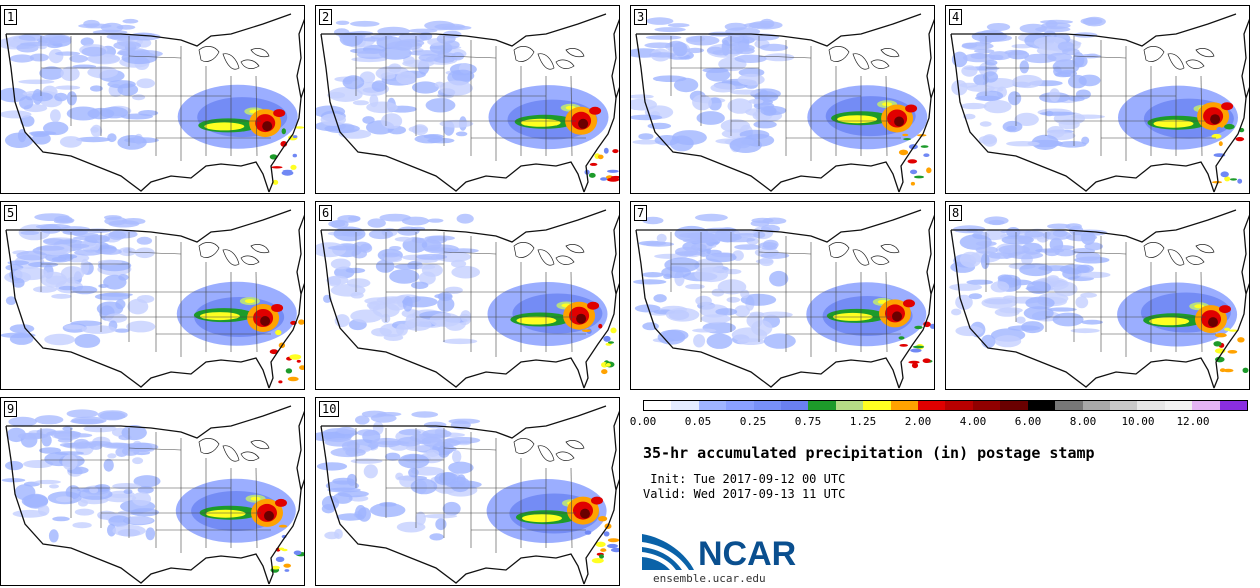  What do you see at coordinates (698, 421) in the screenshot?
I see `colorbar-tick-label: 0.05` at bounding box center [698, 421].